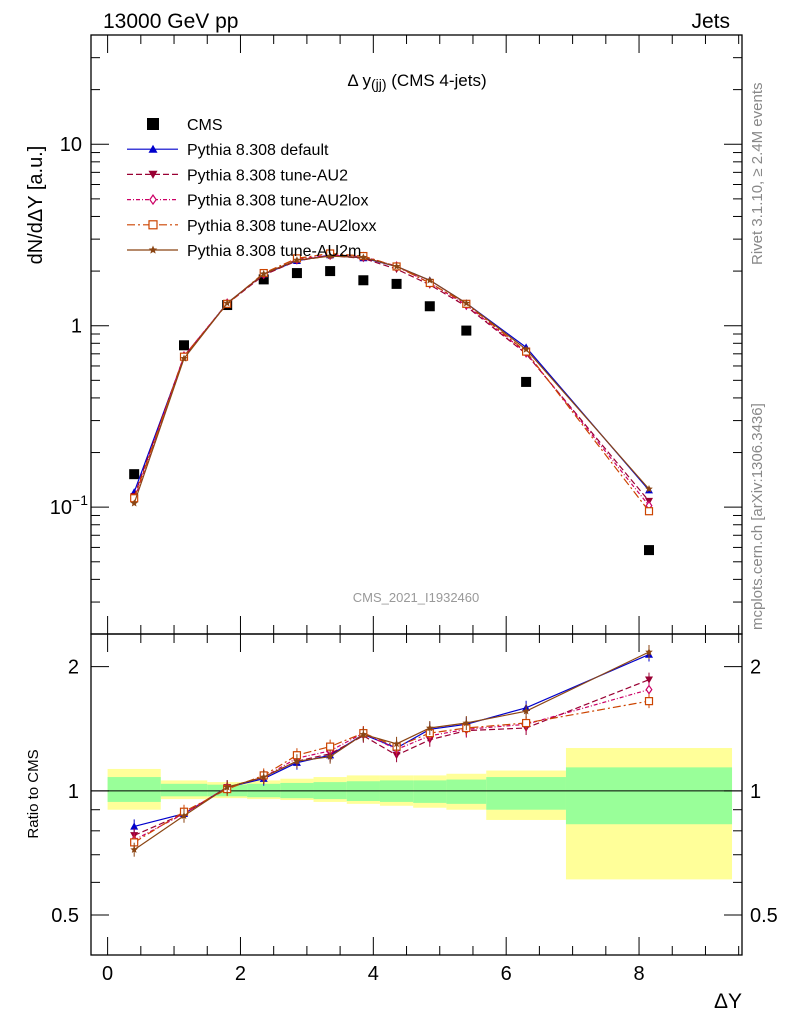  What do you see at coordinates (757, 174) in the screenshot?
I see `rivet-label: Rivet 3.1.10, ≥ 2.4M events` at bounding box center [757, 174].